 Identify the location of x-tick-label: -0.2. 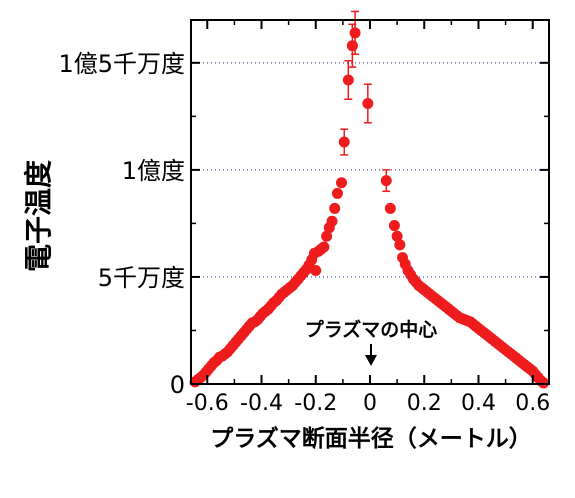
(315, 403).